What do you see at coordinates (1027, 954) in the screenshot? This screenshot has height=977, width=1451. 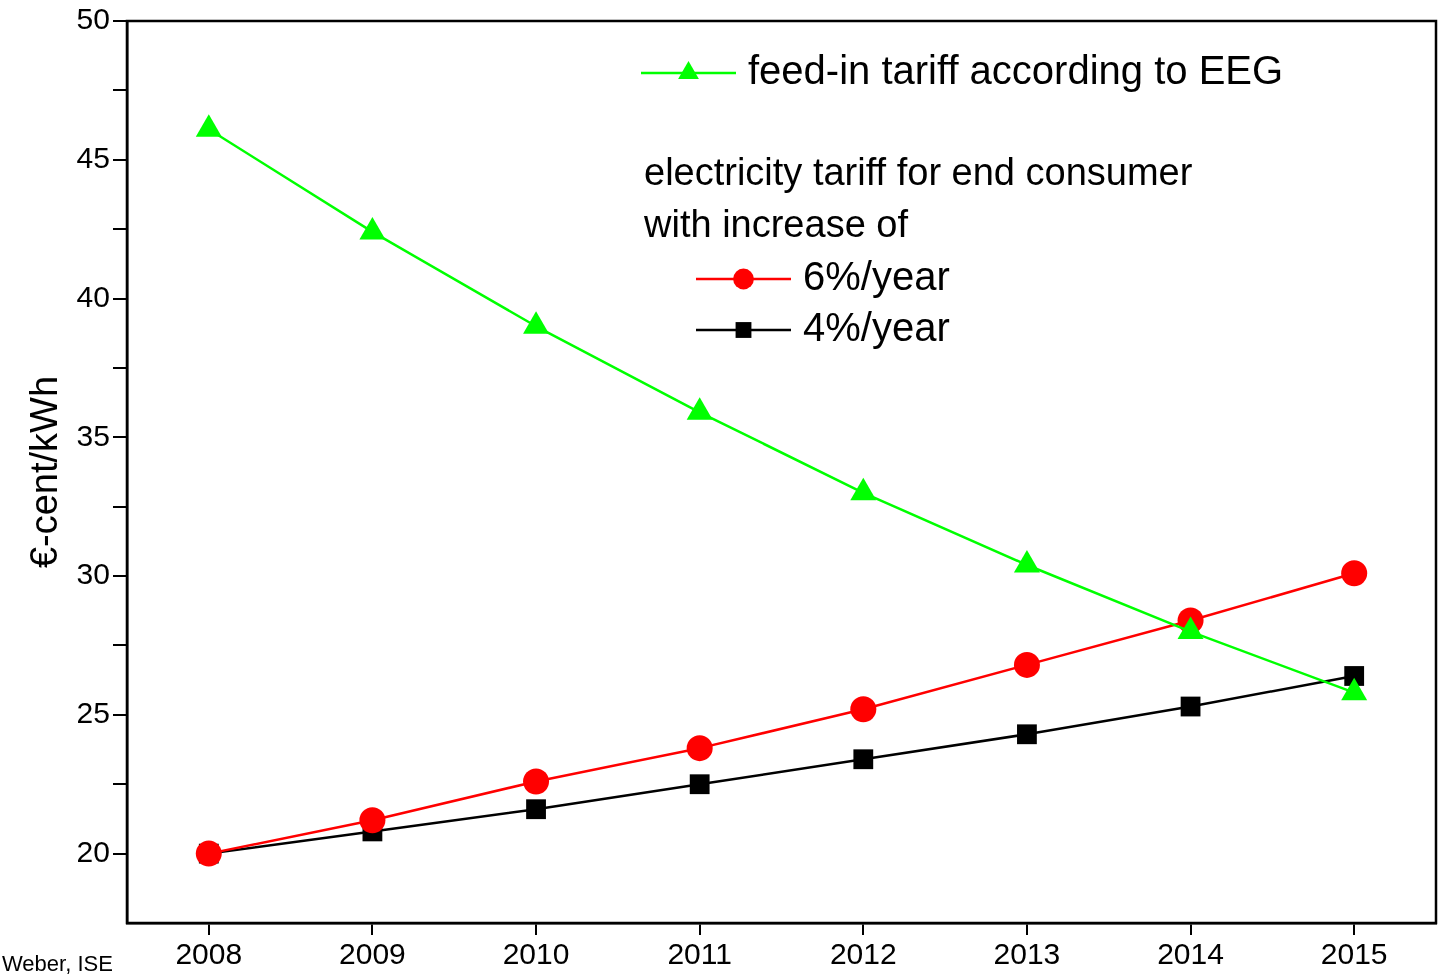 I see `x-tick-label: 2013` at bounding box center [1027, 954].